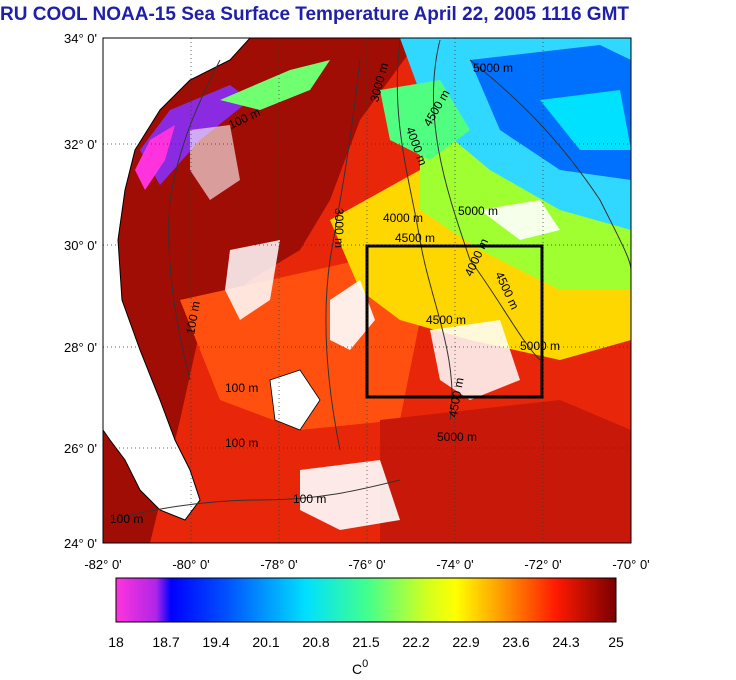 Image resolution: width=736 pixels, height=680 pixels. I want to click on contour-label: 3000 m, so click(339, 228).